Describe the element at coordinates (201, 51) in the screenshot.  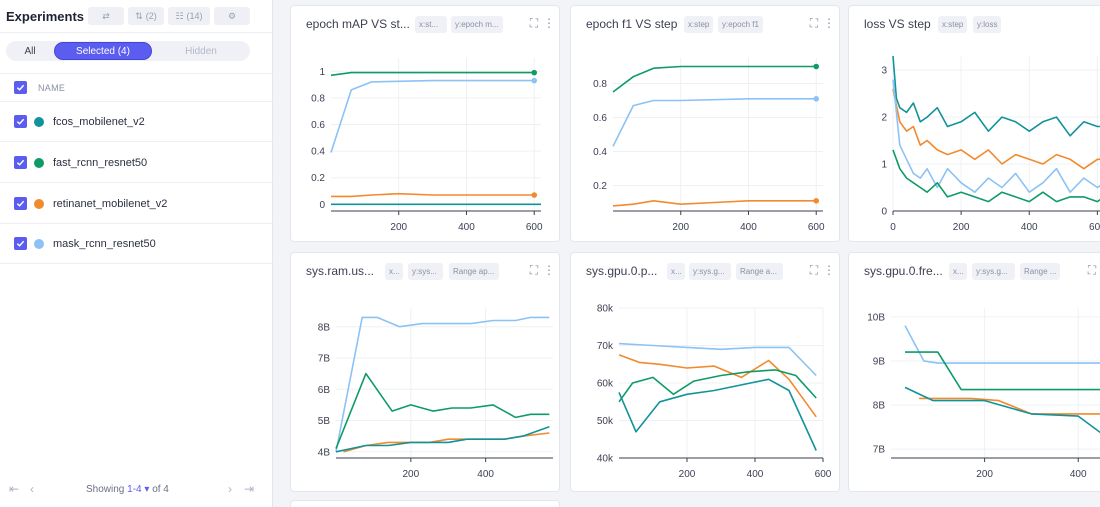
I see `tab-hidden: Hidden` at that location.